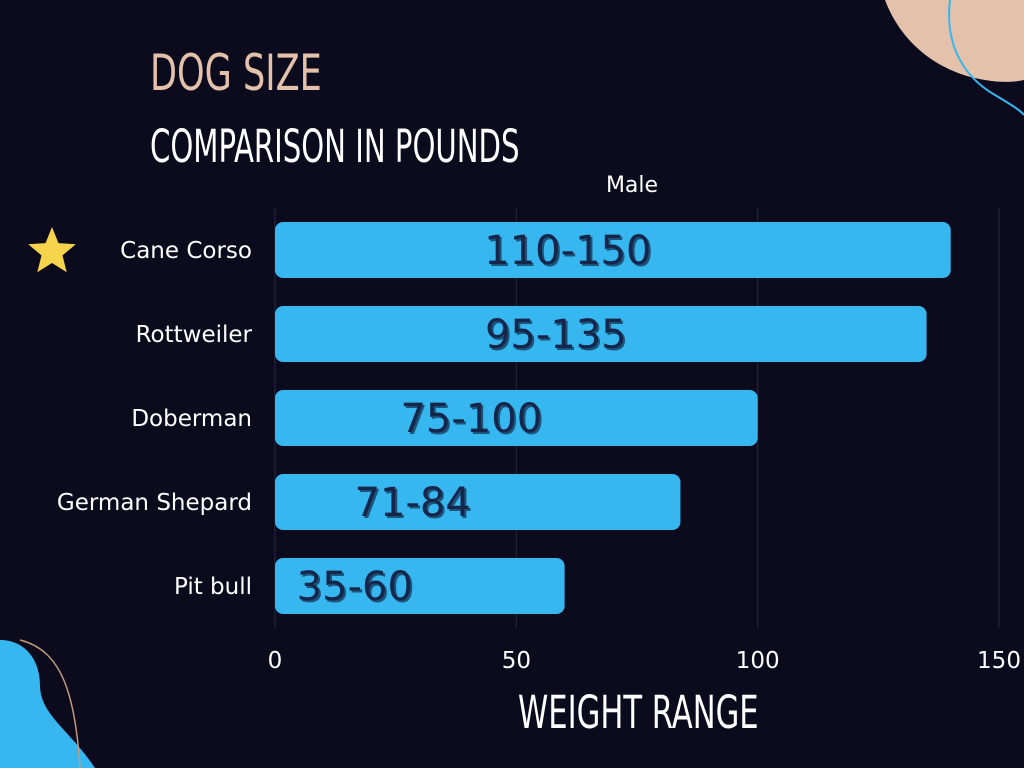 Image resolution: width=1024 pixels, height=768 pixels. Describe the element at coordinates (758, 661) in the screenshot. I see `x-tick-label-2: 100` at that location.